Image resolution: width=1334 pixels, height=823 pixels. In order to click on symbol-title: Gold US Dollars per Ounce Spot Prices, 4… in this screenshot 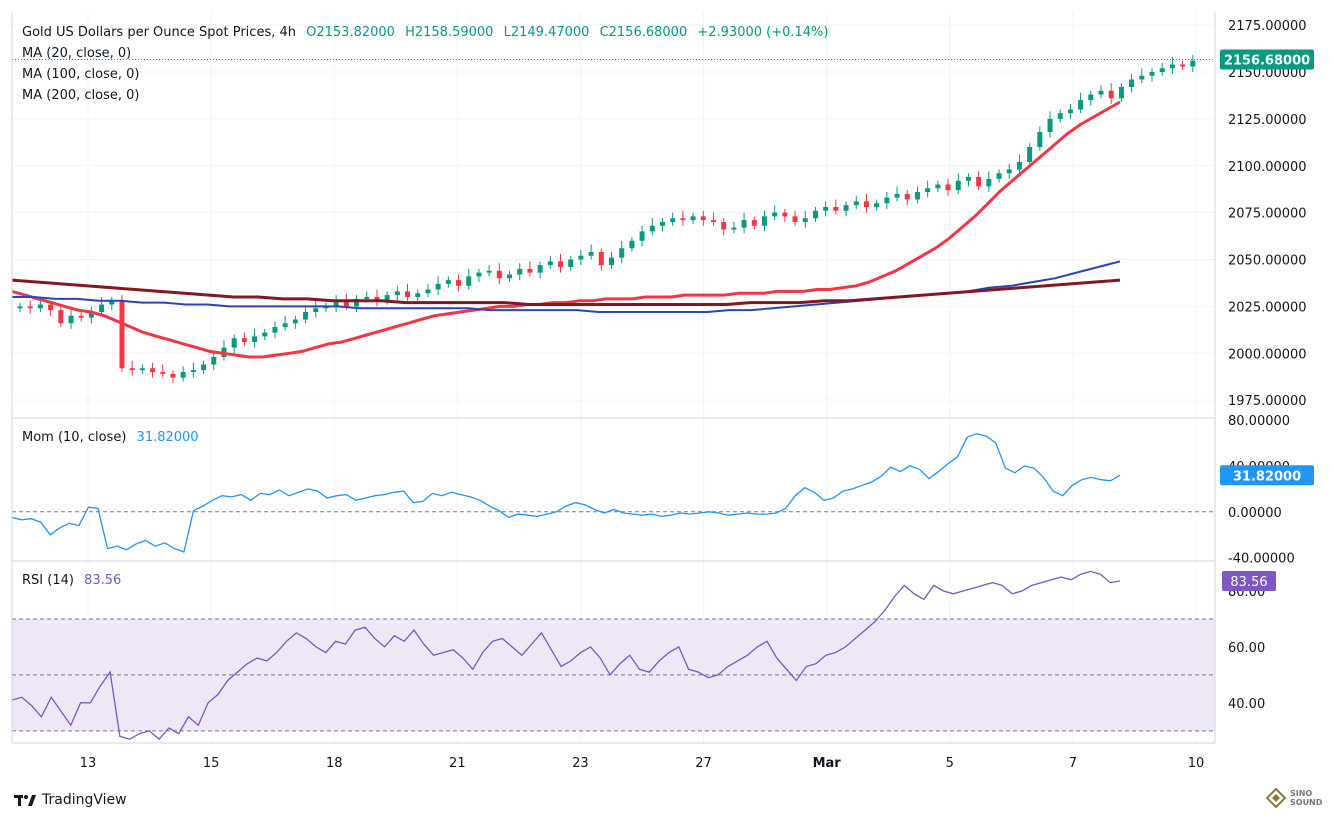, I will do `click(159, 32)`.